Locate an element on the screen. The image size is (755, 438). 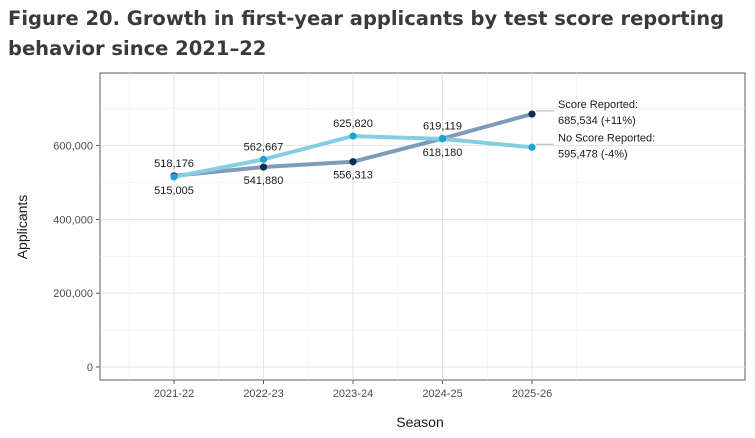
x-tick-label: 2024-25 is located at coordinates (442, 394).